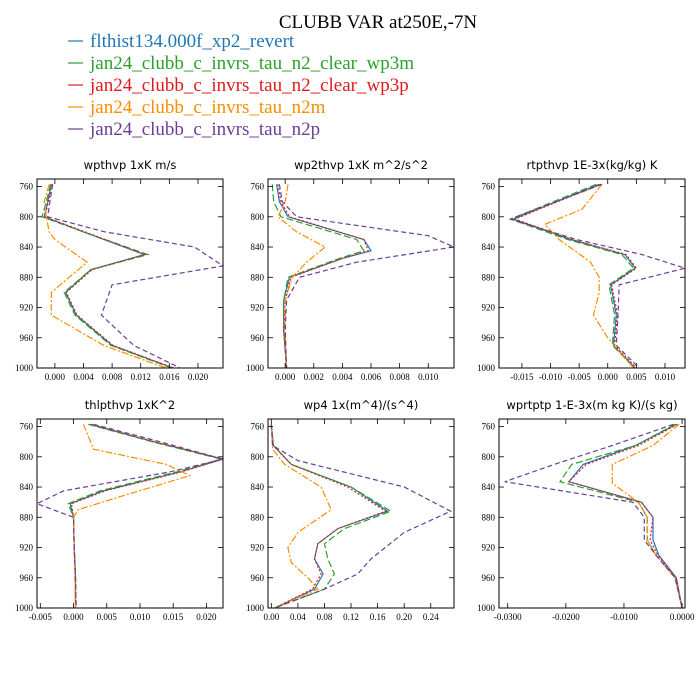 The image size is (700, 700). What do you see at coordinates (566, 617) in the screenshot?
I see `x-tick-label: -0.0200` at bounding box center [566, 617].